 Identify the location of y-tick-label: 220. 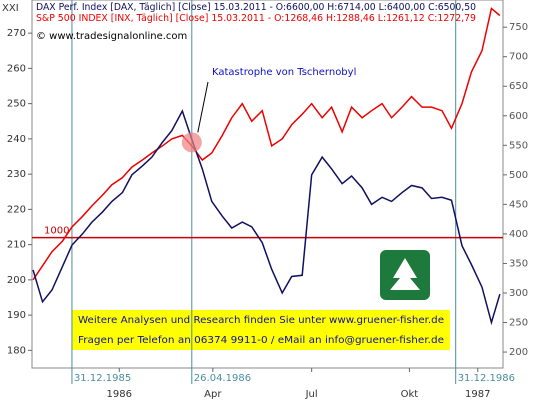
(16, 209).